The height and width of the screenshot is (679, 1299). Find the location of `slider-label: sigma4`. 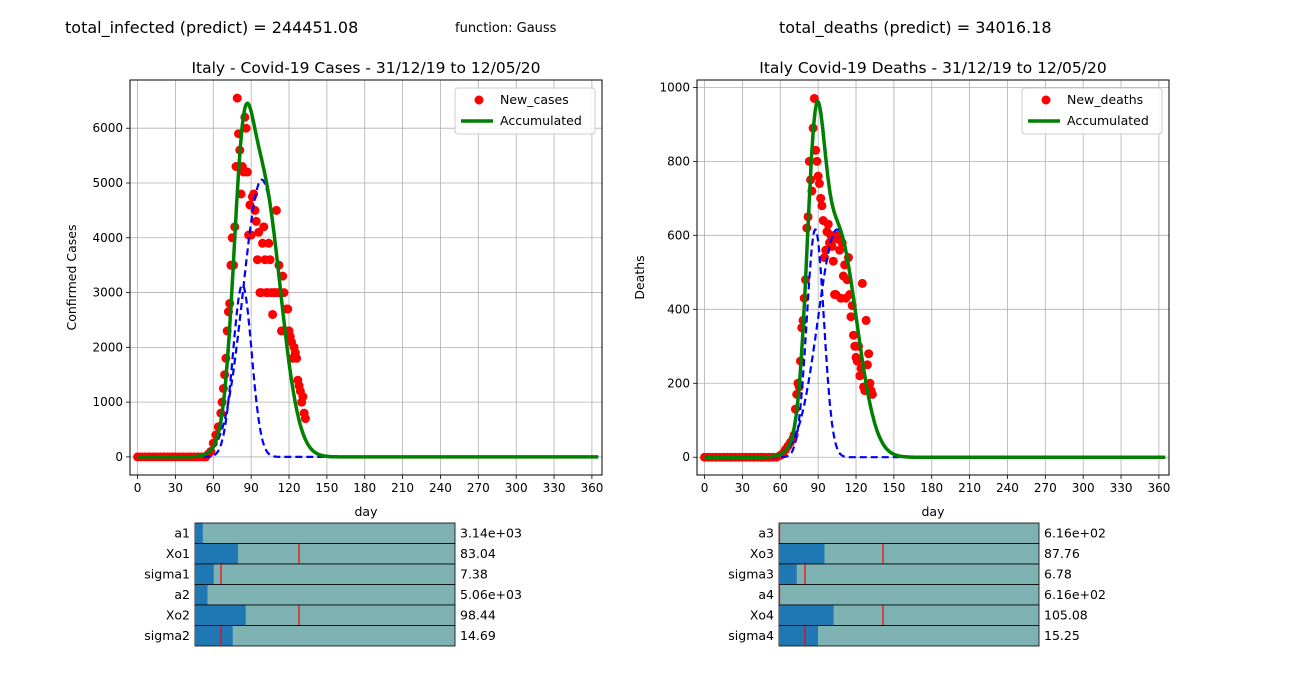

slider-label: sigma4 is located at coordinates (751, 635).